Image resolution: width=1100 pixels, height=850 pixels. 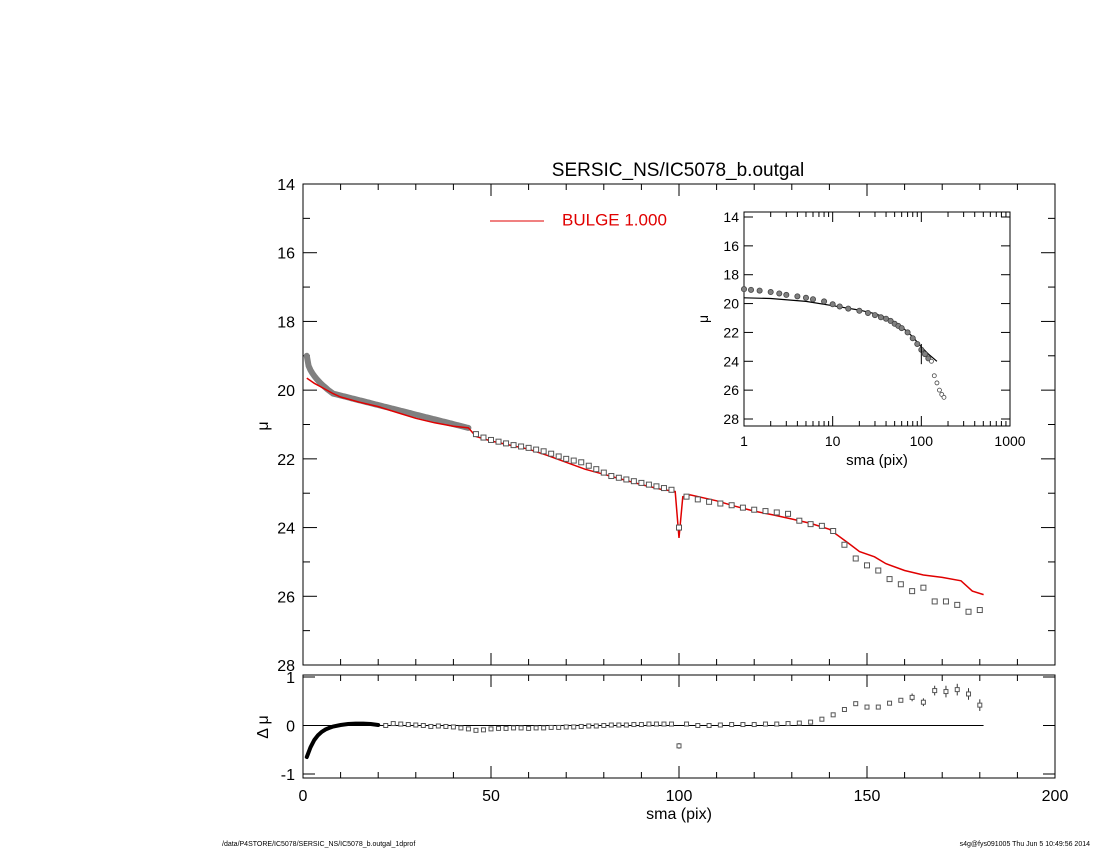 What do you see at coordinates (303, 796) in the screenshot?
I see `residual-x-tick-label: 0` at bounding box center [303, 796].